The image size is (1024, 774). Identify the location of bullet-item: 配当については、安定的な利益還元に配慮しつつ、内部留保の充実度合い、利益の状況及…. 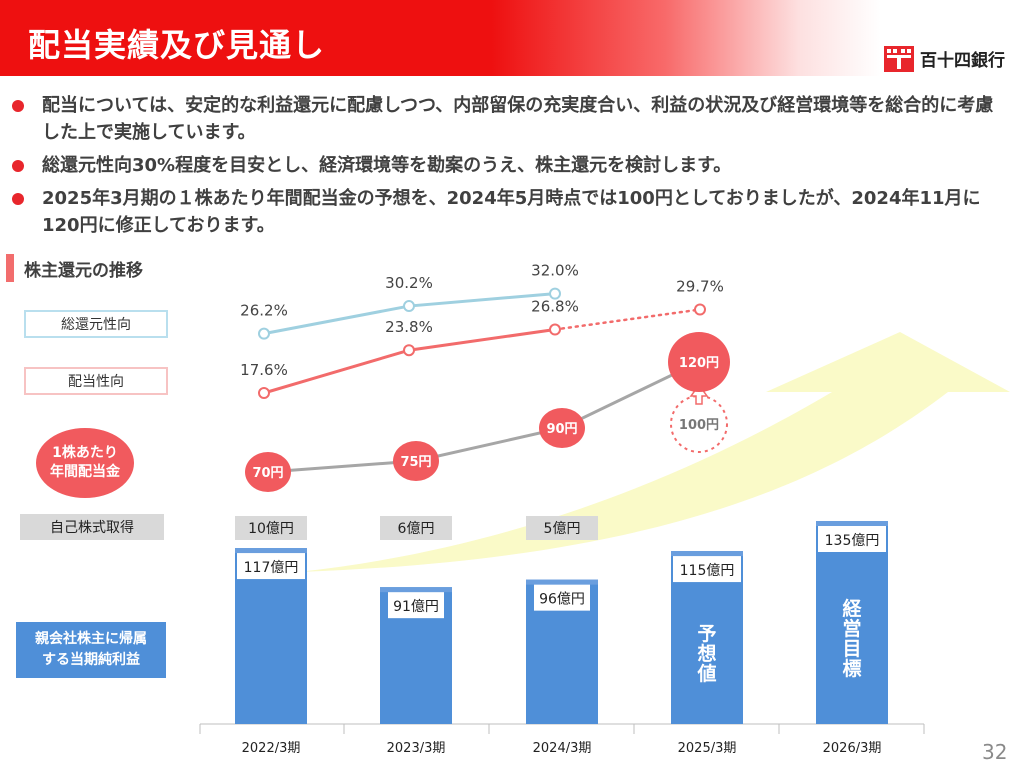
(505, 119).